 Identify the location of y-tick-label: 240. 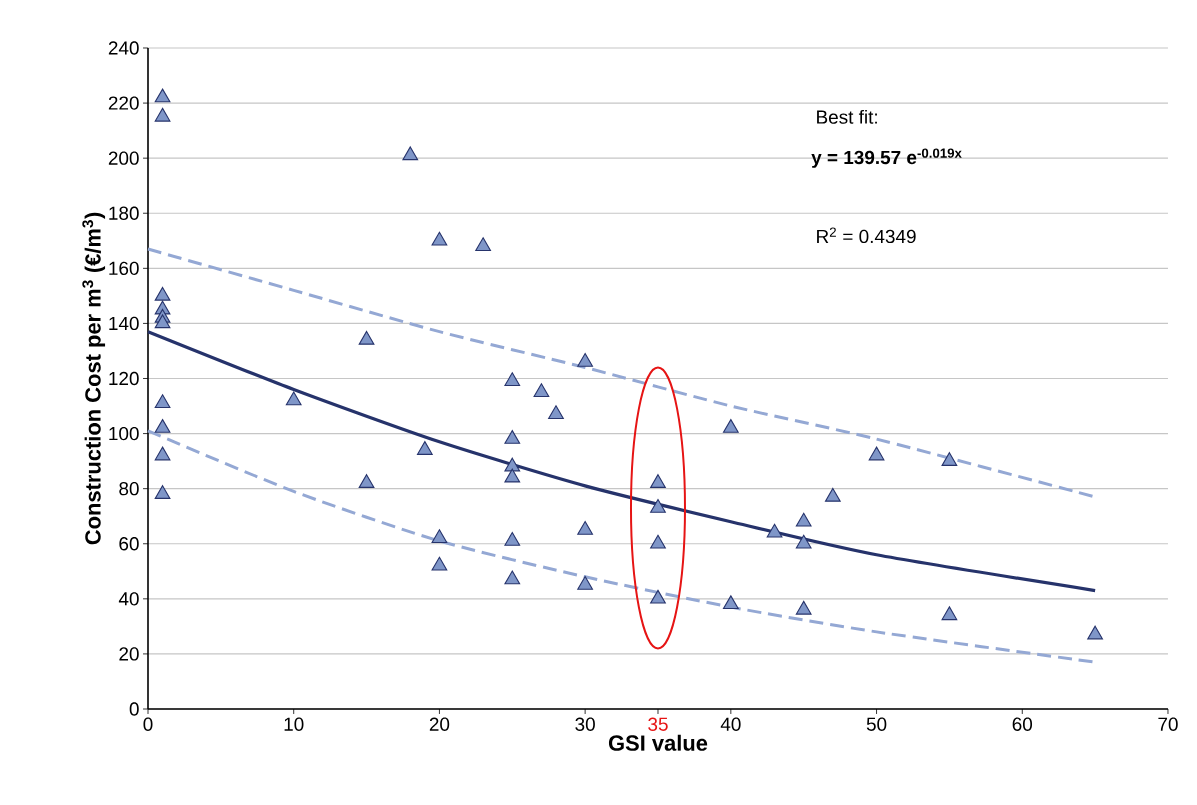
(123, 48).